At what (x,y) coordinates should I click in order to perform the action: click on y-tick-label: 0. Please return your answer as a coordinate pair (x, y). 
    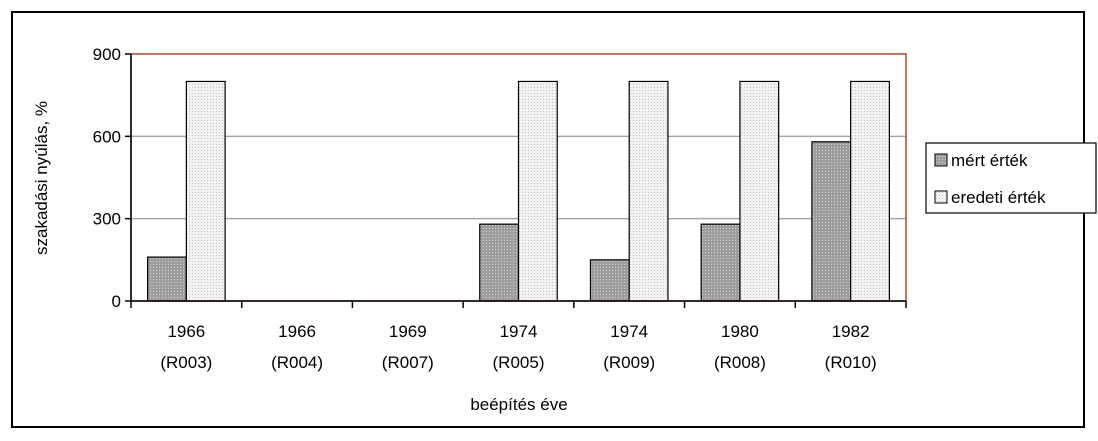
    Looking at the image, I should click on (116, 301).